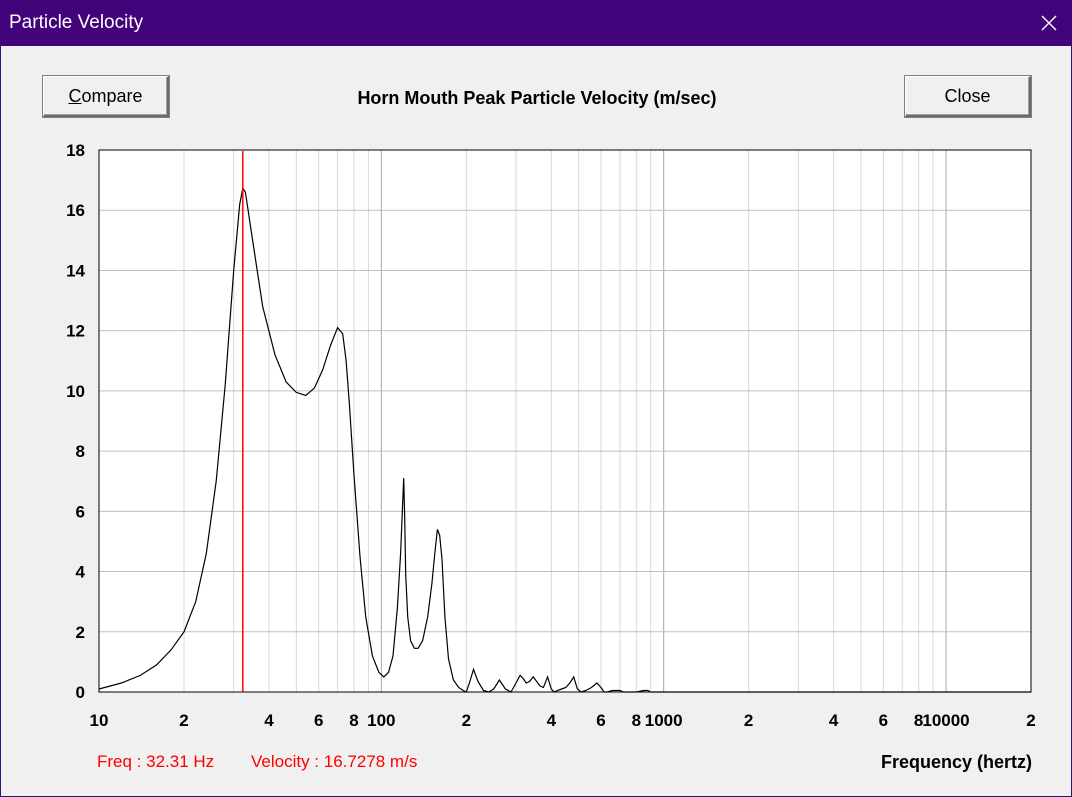 Image resolution: width=1072 pixels, height=797 pixels. What do you see at coordinates (664, 720) in the screenshot?
I see `x-tick-label: 1000` at bounding box center [664, 720].